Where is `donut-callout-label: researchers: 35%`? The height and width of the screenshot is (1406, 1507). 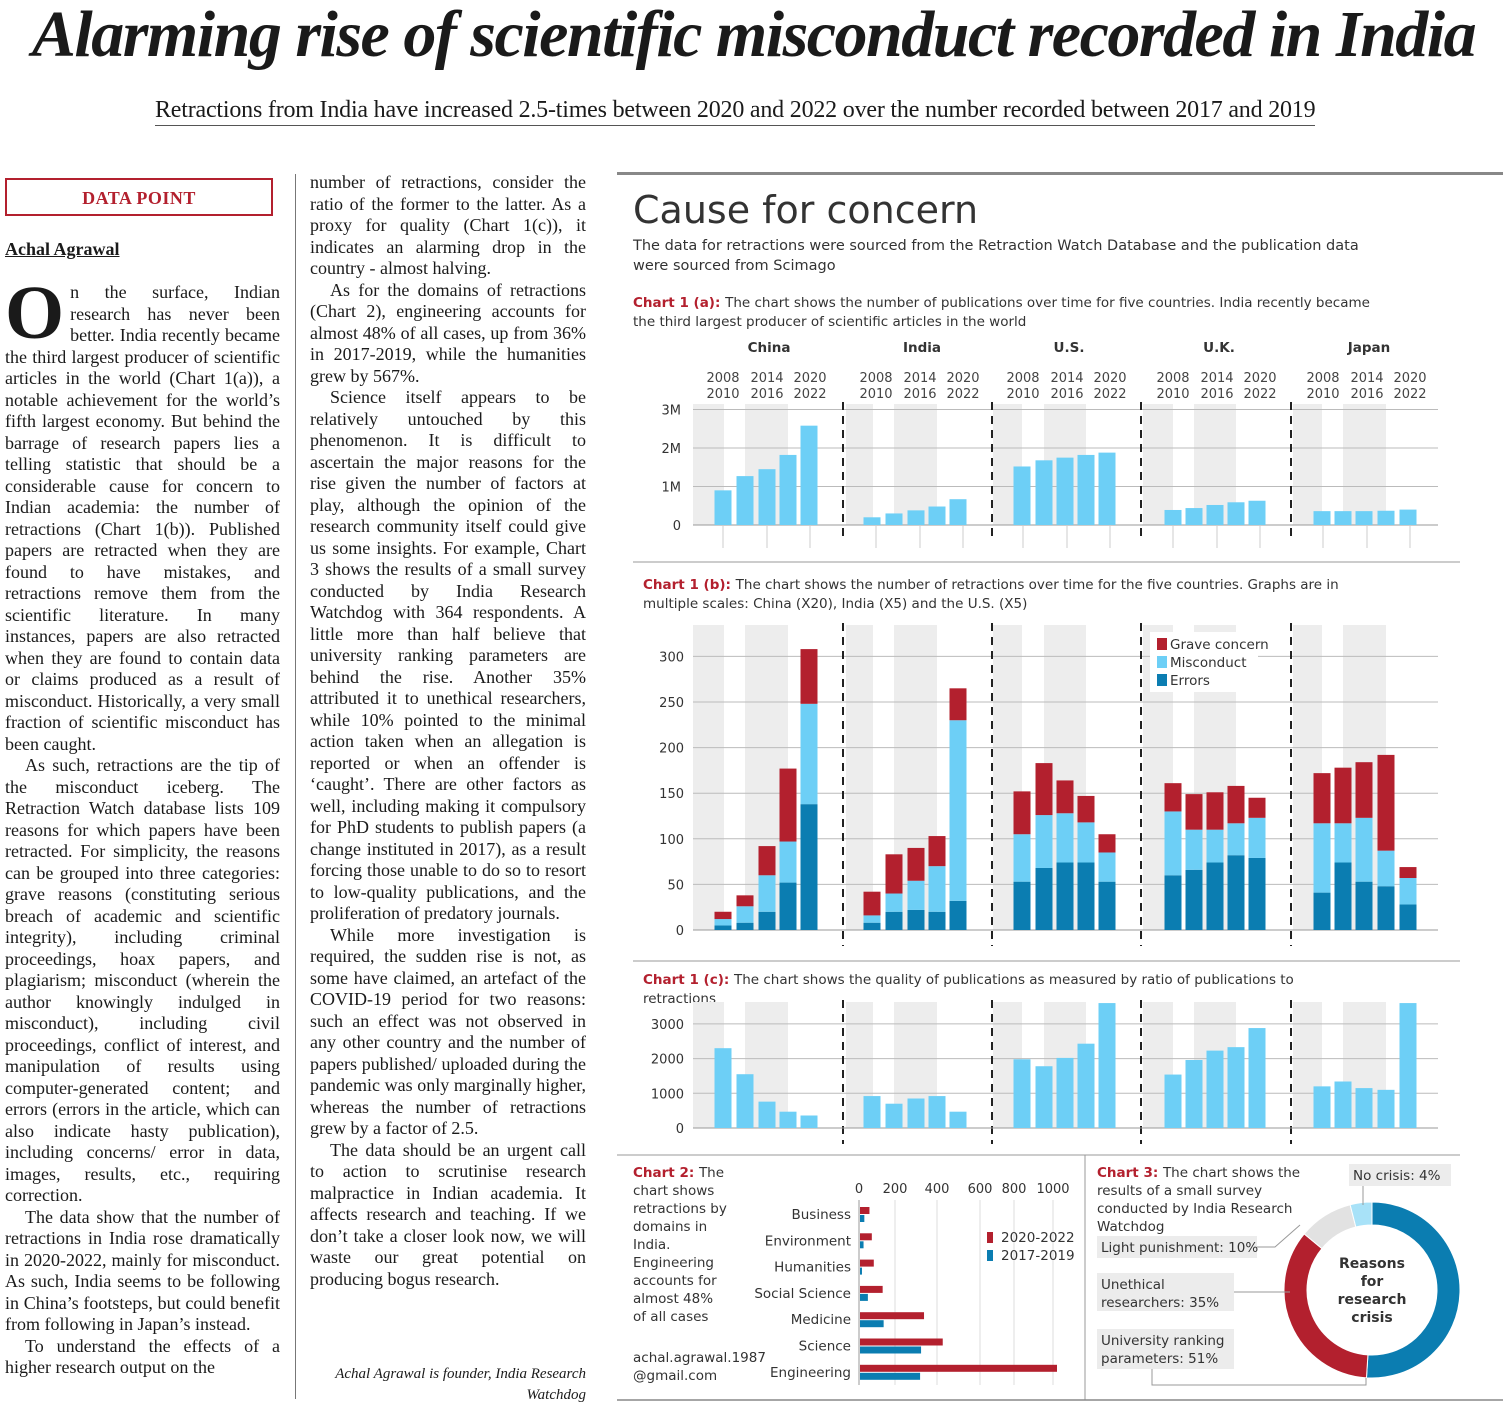
donut-callout-label: researchers: 35% is located at coordinates (1160, 1303).